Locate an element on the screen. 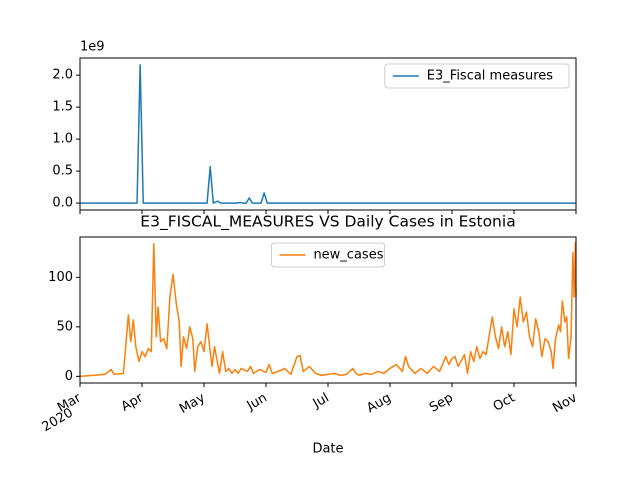 The image size is (640, 480). y-tick-label: 0.0 is located at coordinates (62, 203).